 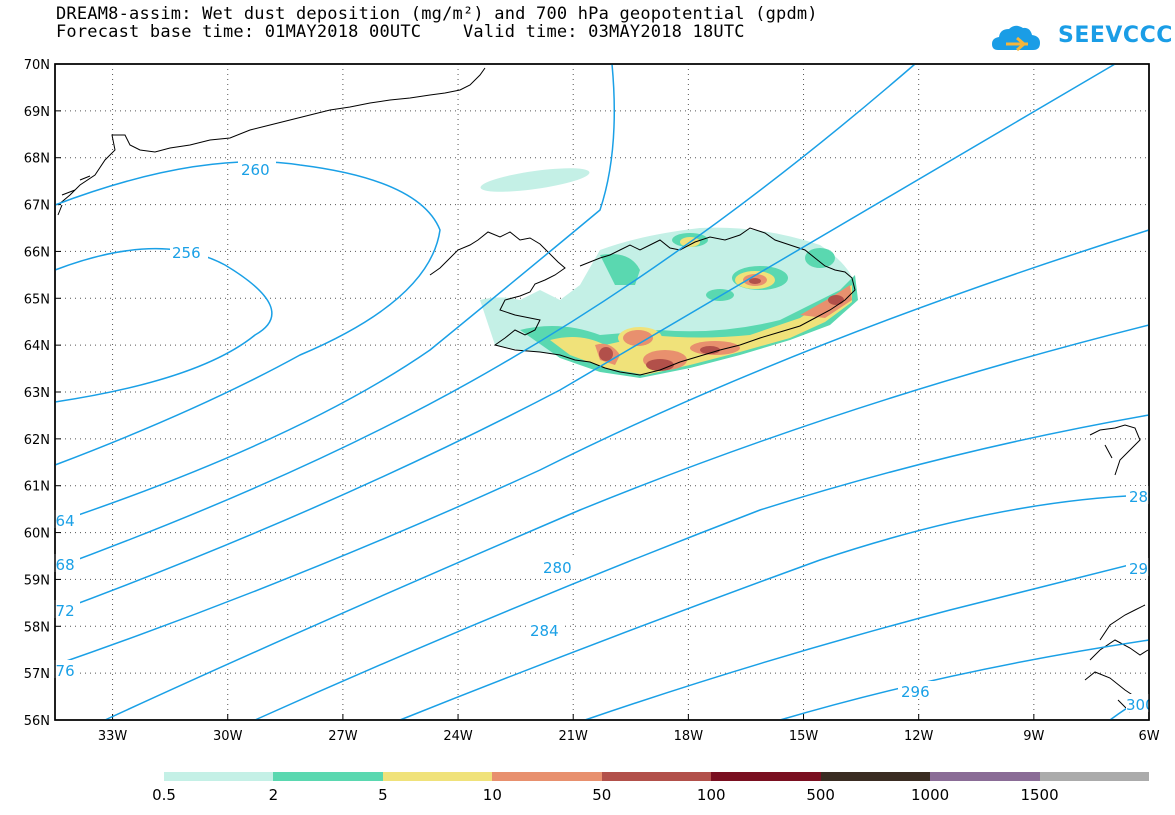 What do you see at coordinates (343, 736) in the screenshot?
I see `lon-tick-label: 27W` at bounding box center [343, 736].